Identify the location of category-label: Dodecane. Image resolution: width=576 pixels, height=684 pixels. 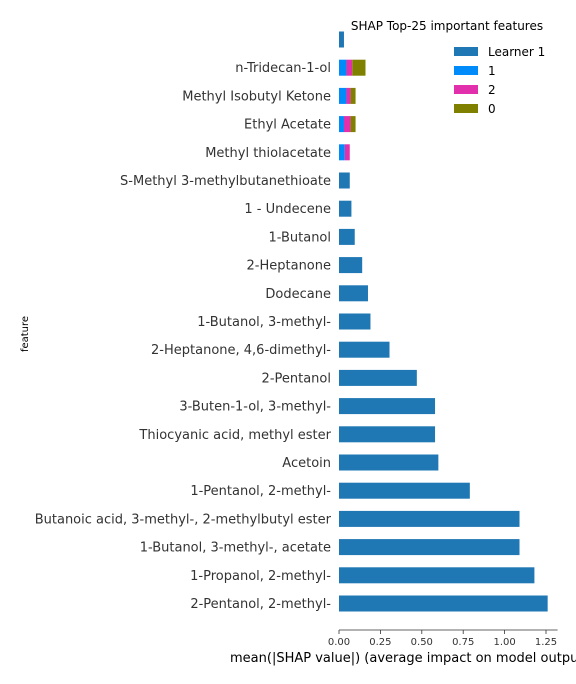
(298, 294).